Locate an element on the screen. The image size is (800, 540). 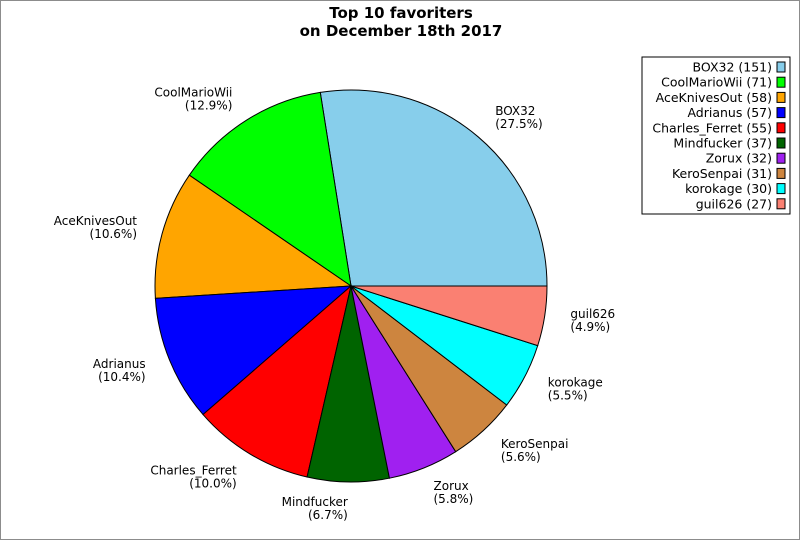
legend-entry-label: BOX32 (151) is located at coordinates (732, 67).